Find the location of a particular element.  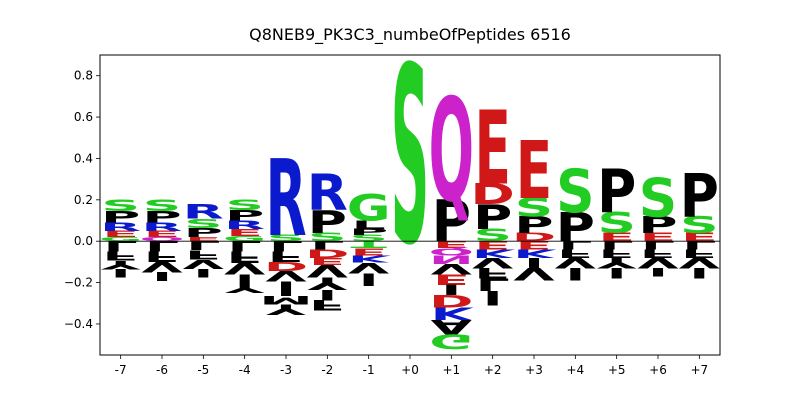

logo-letter-N: N is located at coordinates (451, 259).